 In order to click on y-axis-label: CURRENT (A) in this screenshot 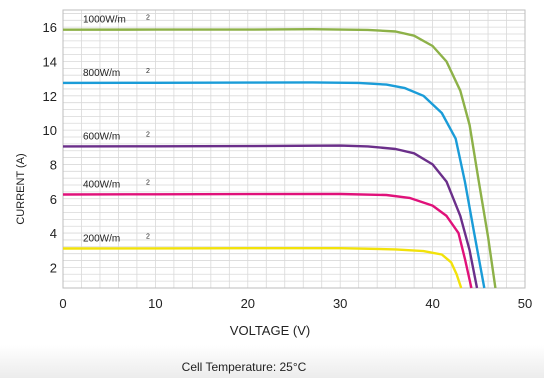, I will do `click(21, 188)`.